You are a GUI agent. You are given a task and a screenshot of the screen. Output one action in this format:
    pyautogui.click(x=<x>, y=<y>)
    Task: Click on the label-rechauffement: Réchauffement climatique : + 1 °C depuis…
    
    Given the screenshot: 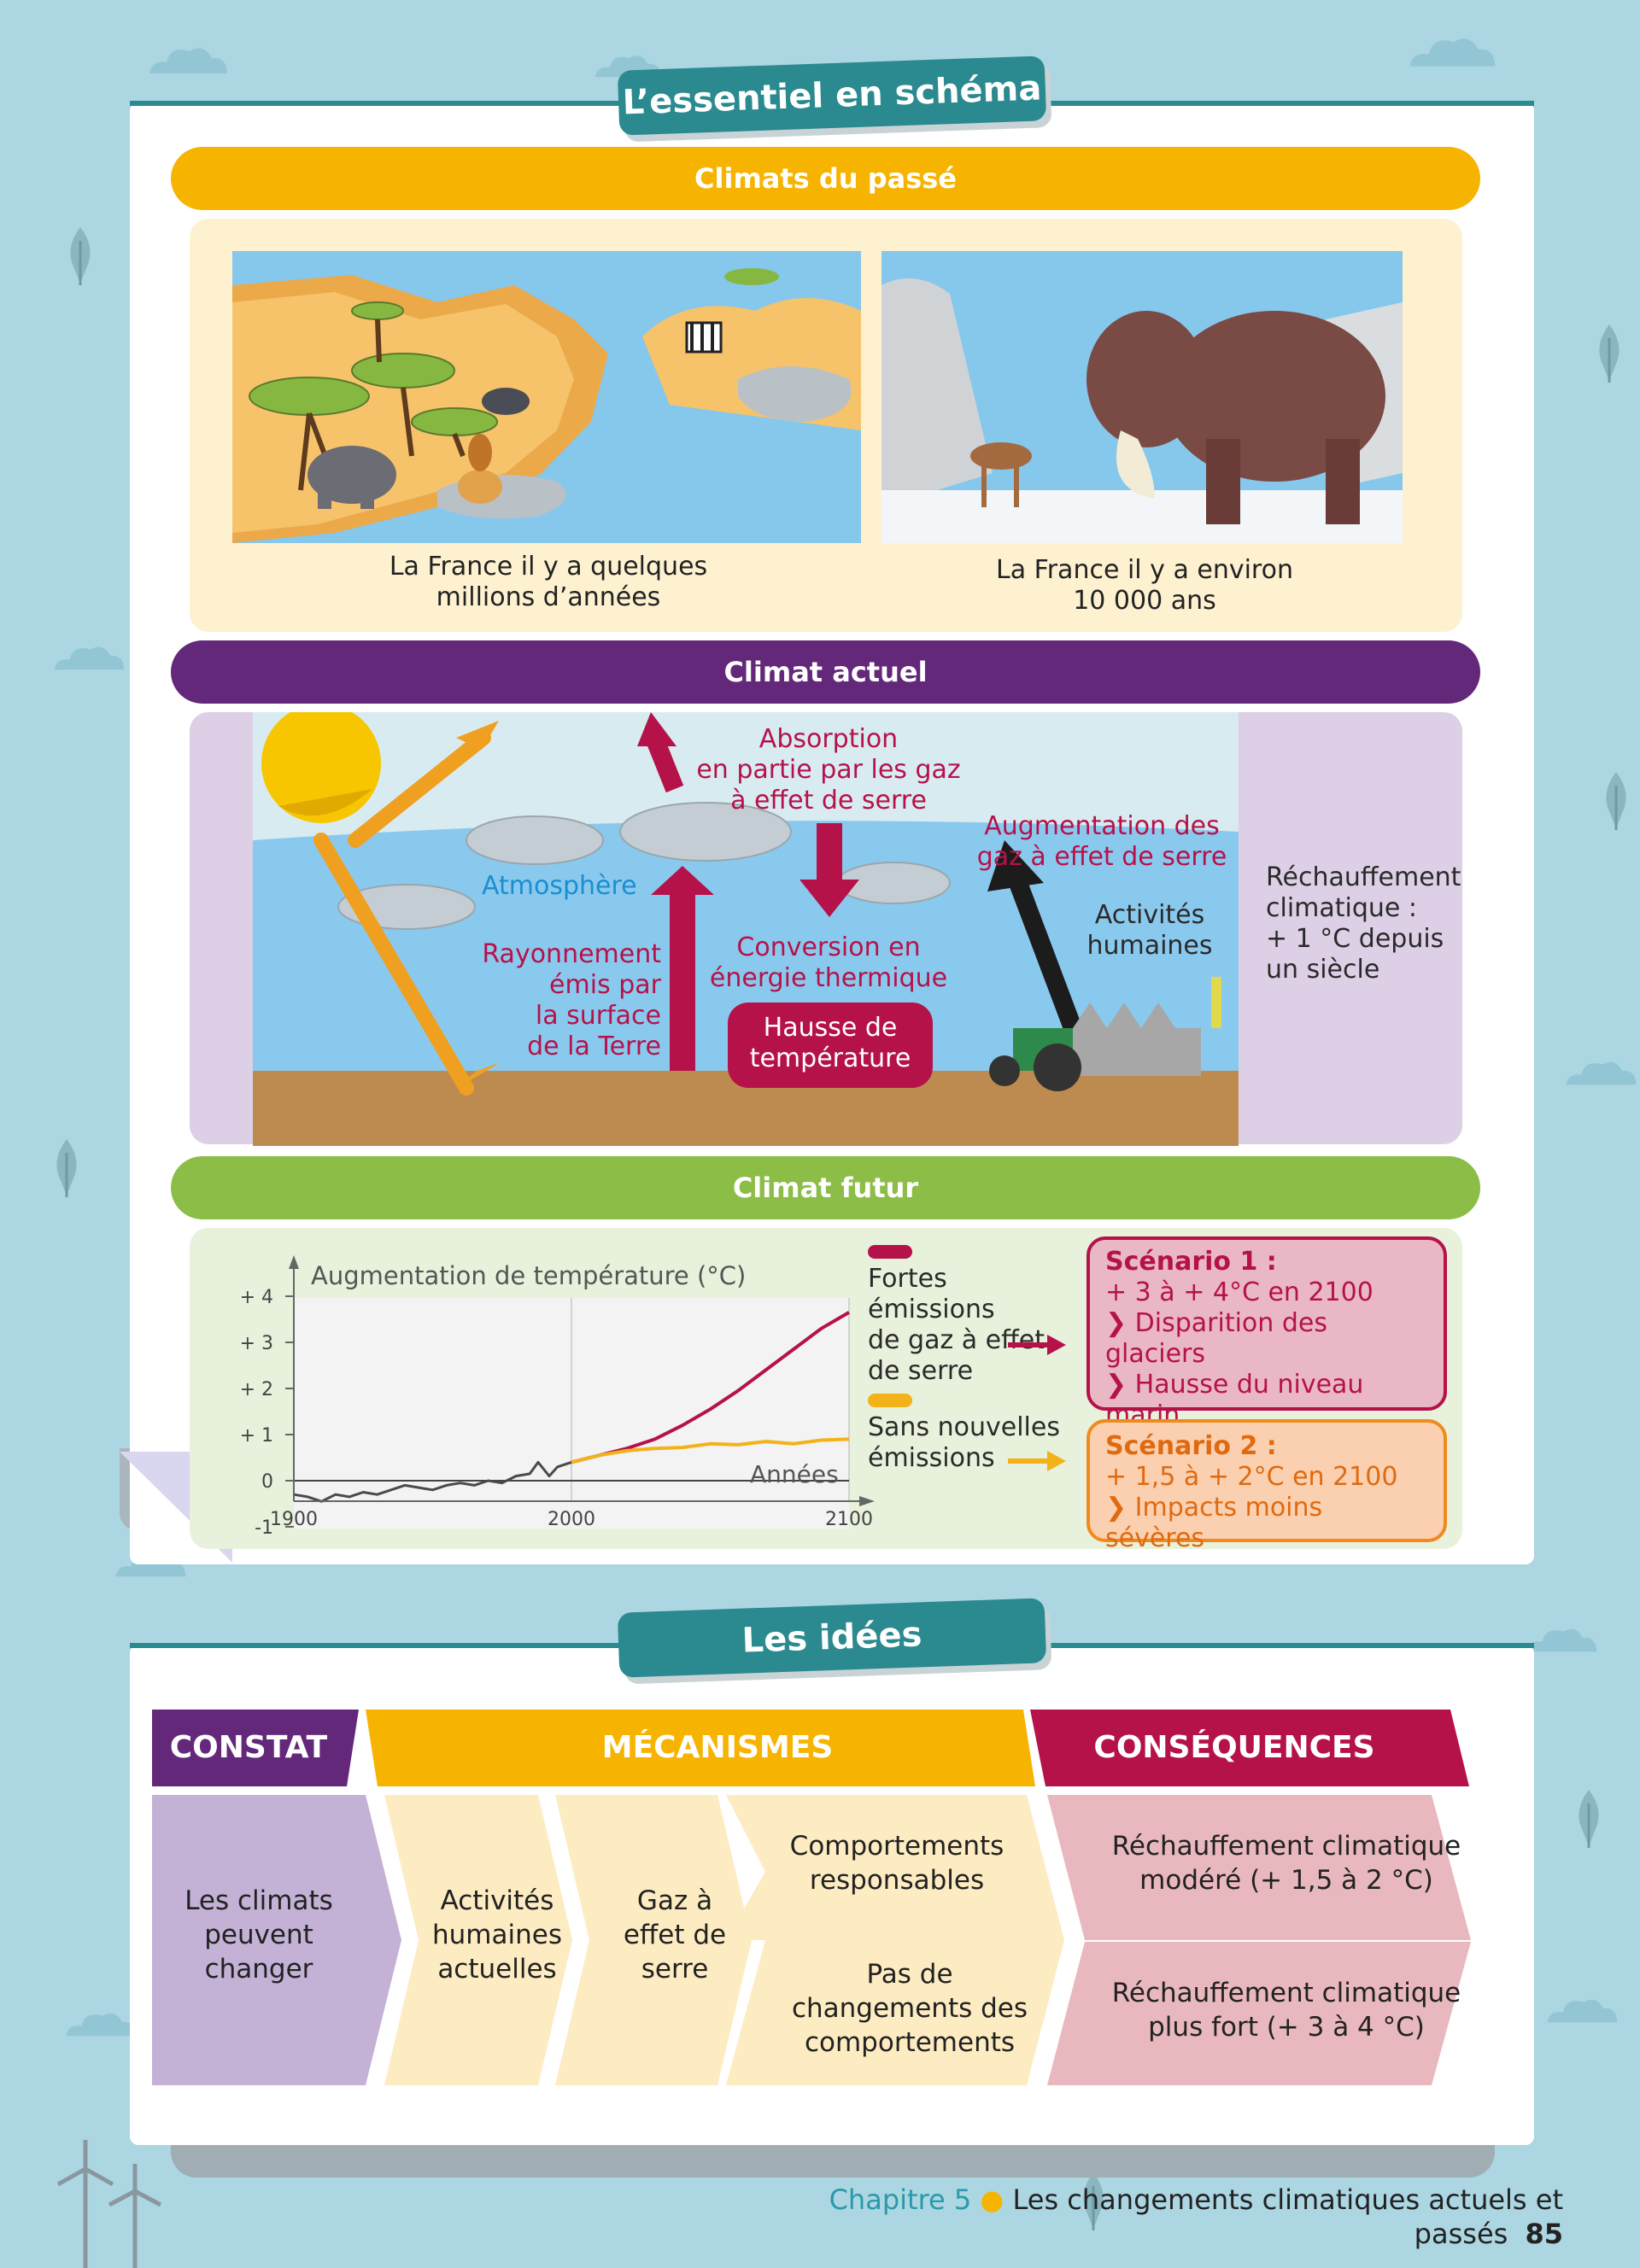 What is the action you would take?
    pyautogui.click(x=1363, y=923)
    